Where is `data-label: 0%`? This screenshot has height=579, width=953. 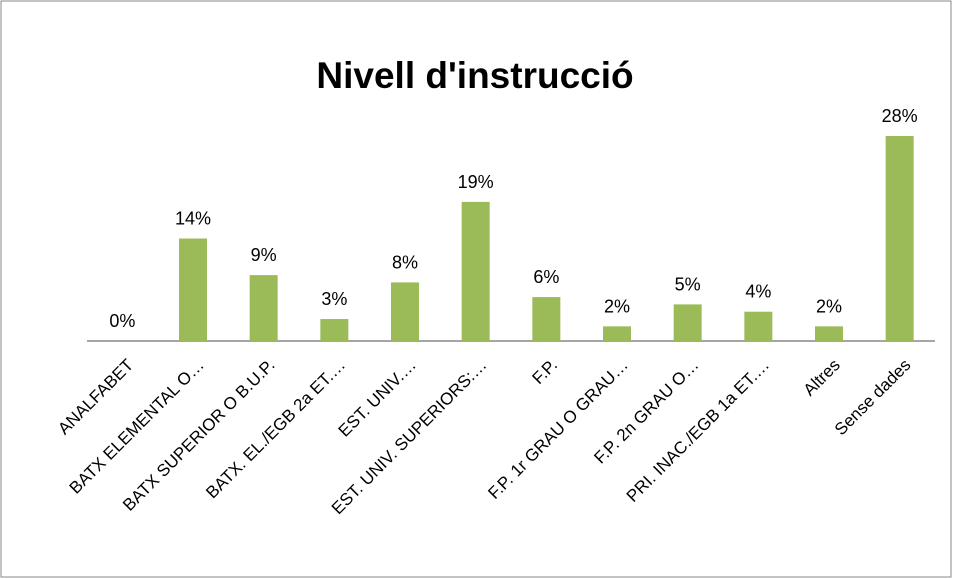 data-label: 0% is located at coordinates (122, 321).